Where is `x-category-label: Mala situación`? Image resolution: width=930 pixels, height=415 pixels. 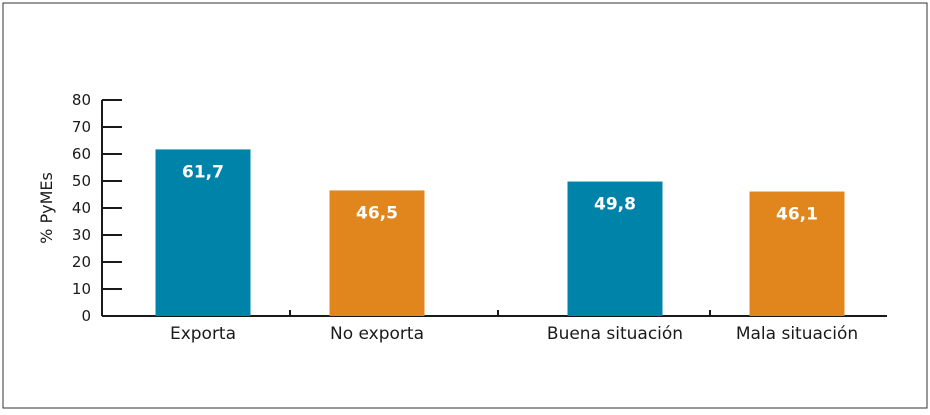 x-category-label: Mala situación is located at coordinates (797, 334).